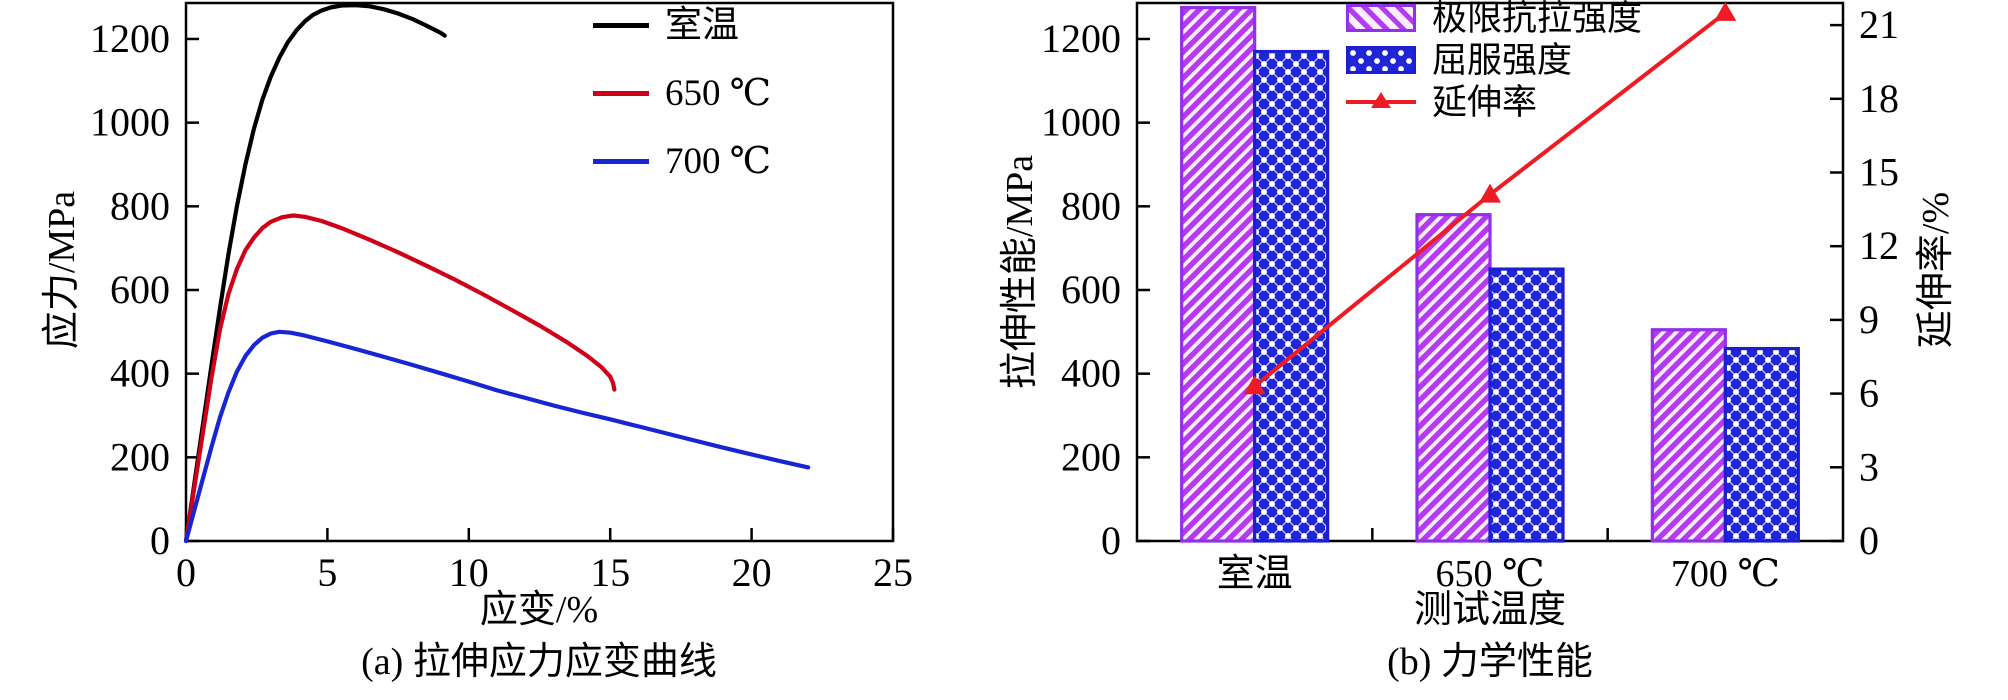 This screenshot has height=700, width=2008. I want to click on svg-text: 10, so click(469, 572).